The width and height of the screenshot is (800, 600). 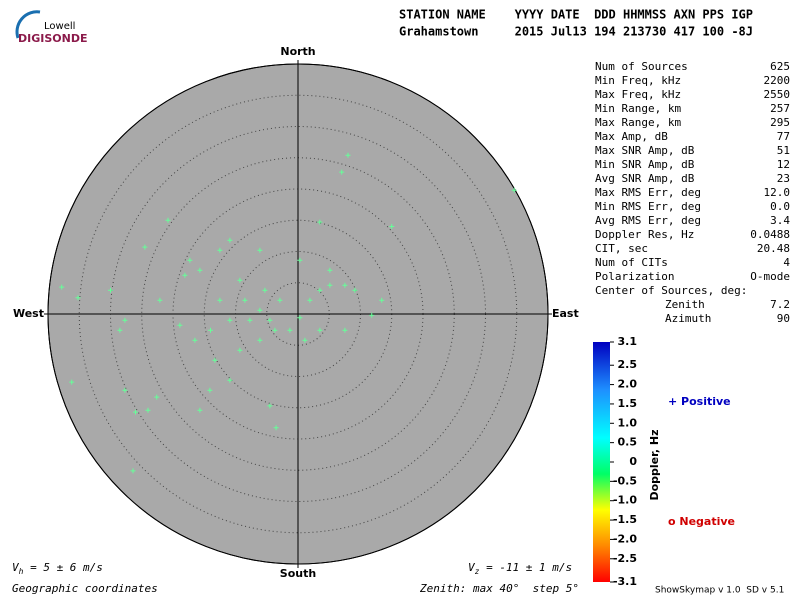 I want to click on vz-text: Vz = -11 ± 1 m/s, so click(x=520, y=568).